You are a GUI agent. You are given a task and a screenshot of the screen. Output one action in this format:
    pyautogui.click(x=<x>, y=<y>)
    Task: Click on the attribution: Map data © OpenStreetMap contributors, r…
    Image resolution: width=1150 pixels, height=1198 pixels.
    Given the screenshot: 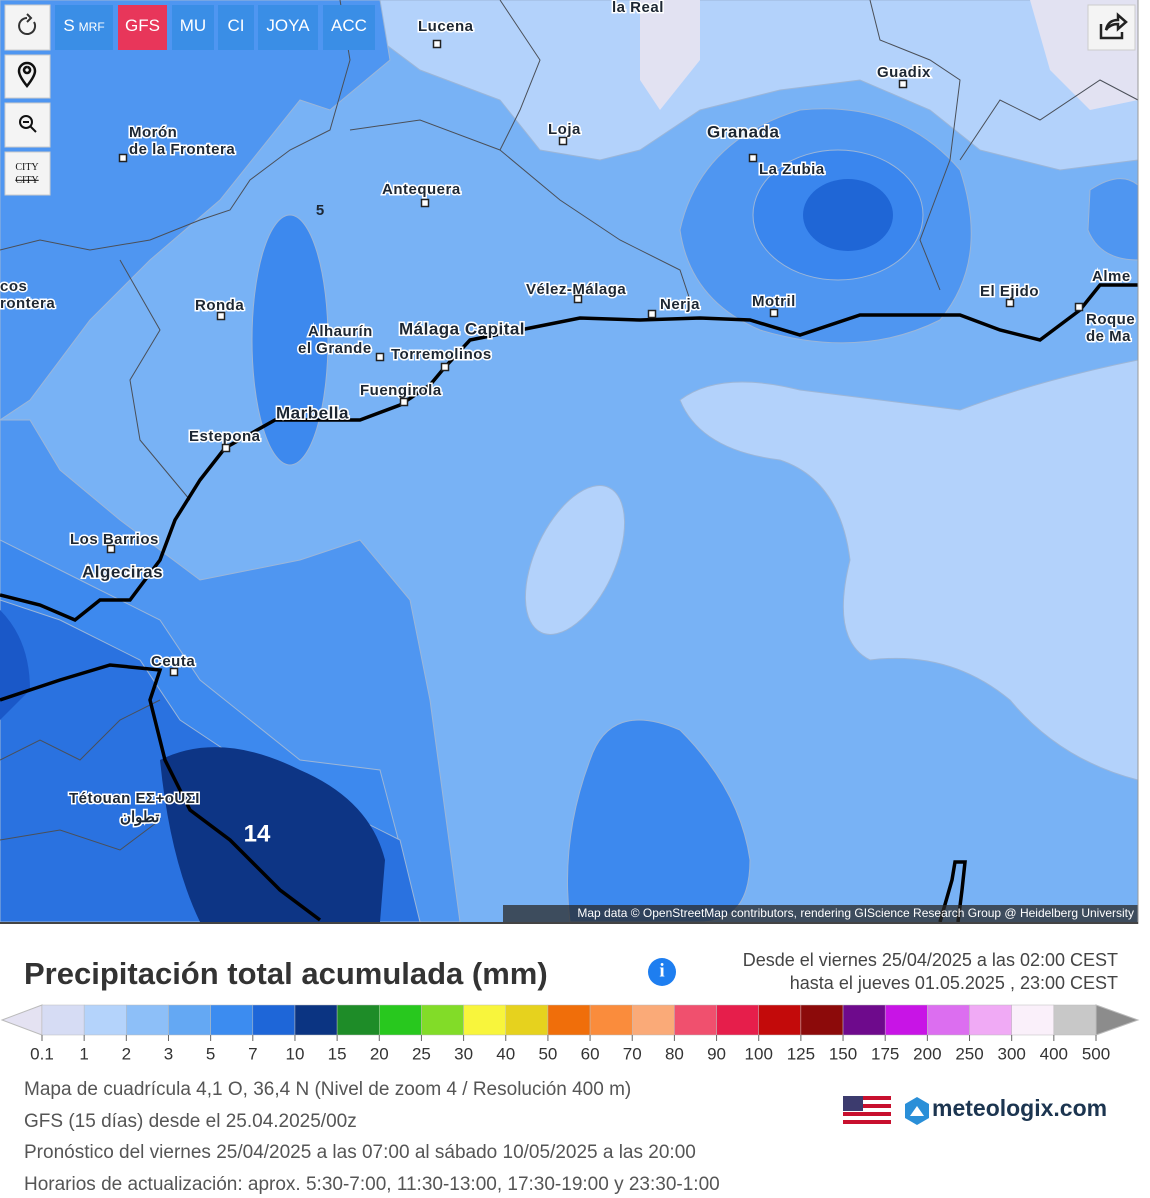 What is the action you would take?
    pyautogui.click(x=855, y=913)
    